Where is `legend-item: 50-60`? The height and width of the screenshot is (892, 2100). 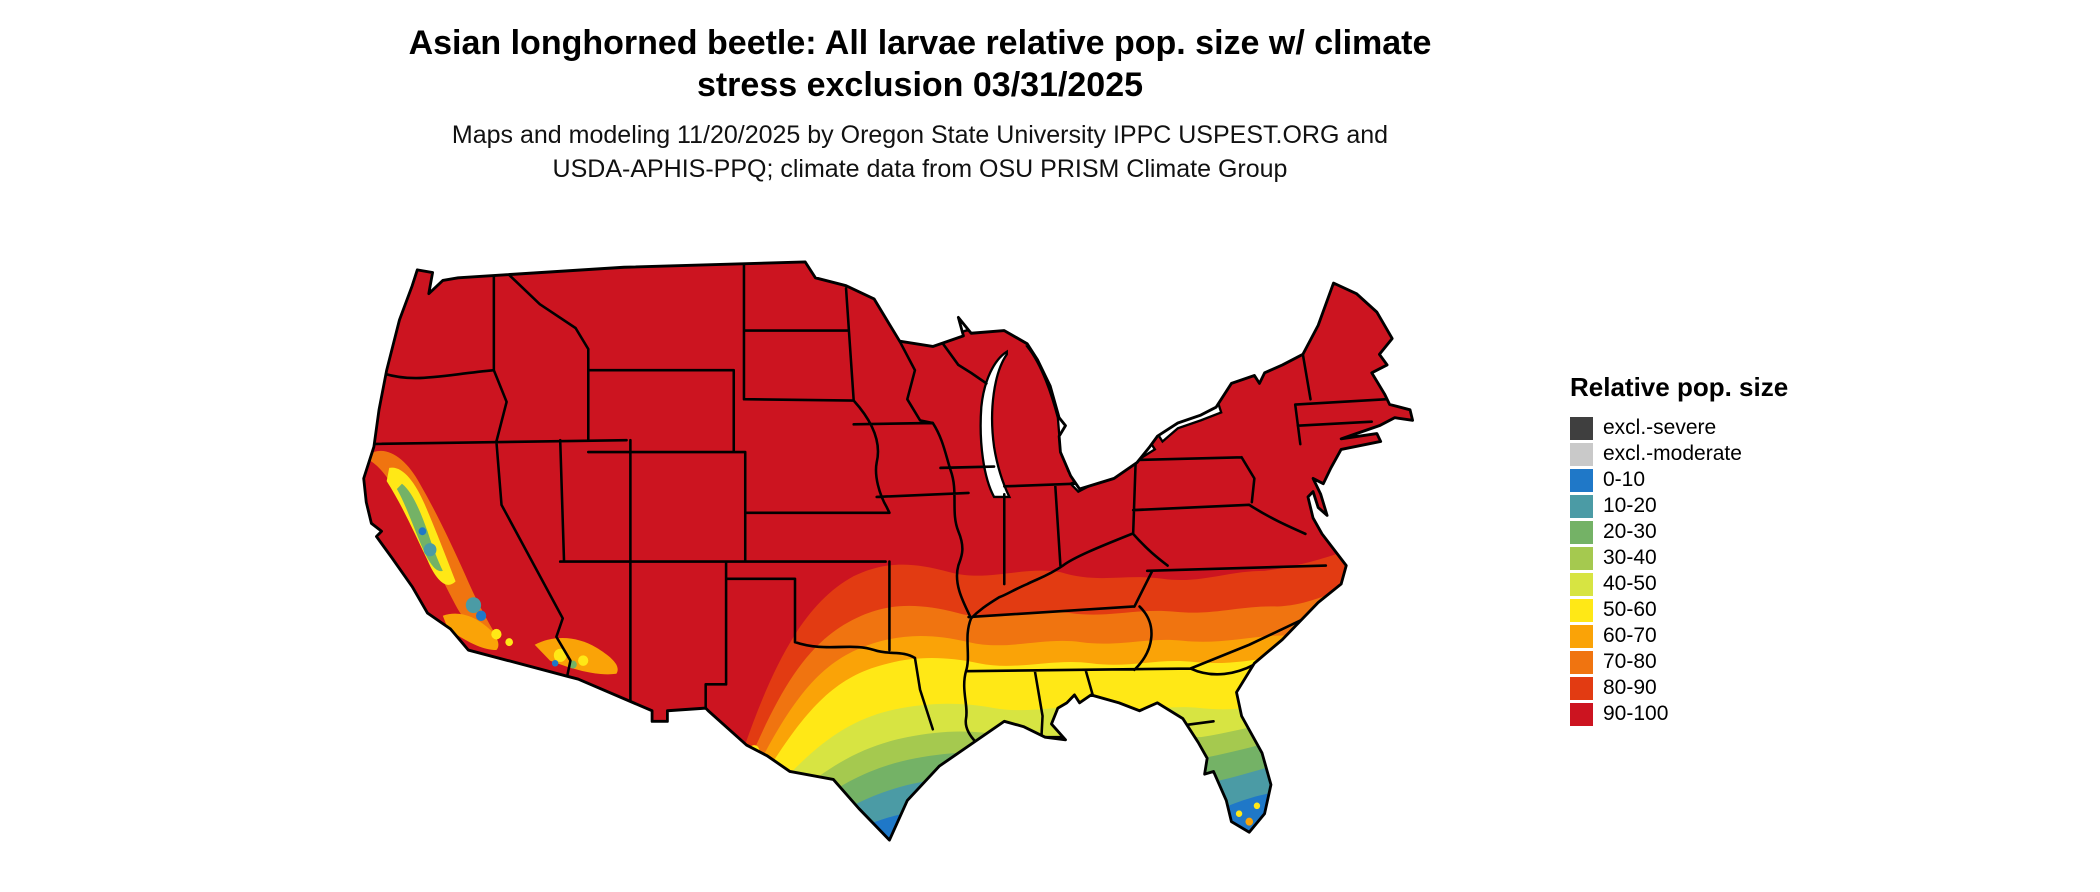
legend-item: 50-60 is located at coordinates (1735, 610).